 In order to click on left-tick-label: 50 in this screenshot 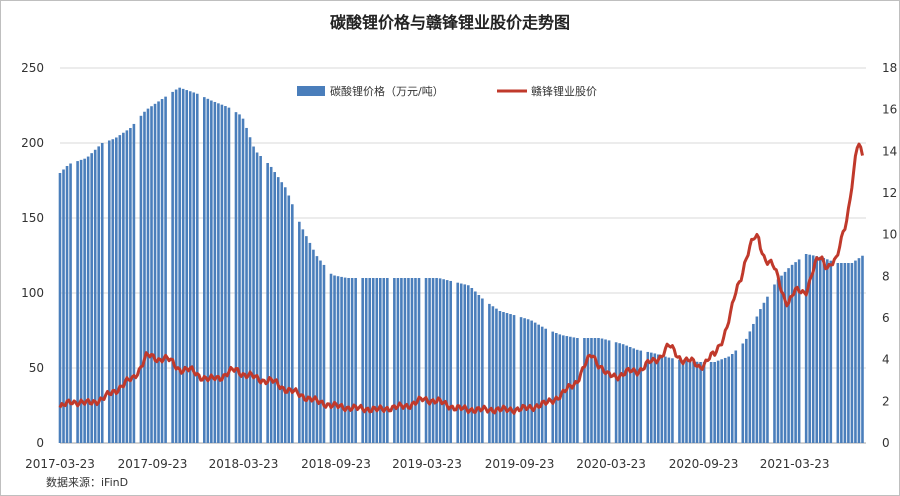, I will do `click(36, 368)`.